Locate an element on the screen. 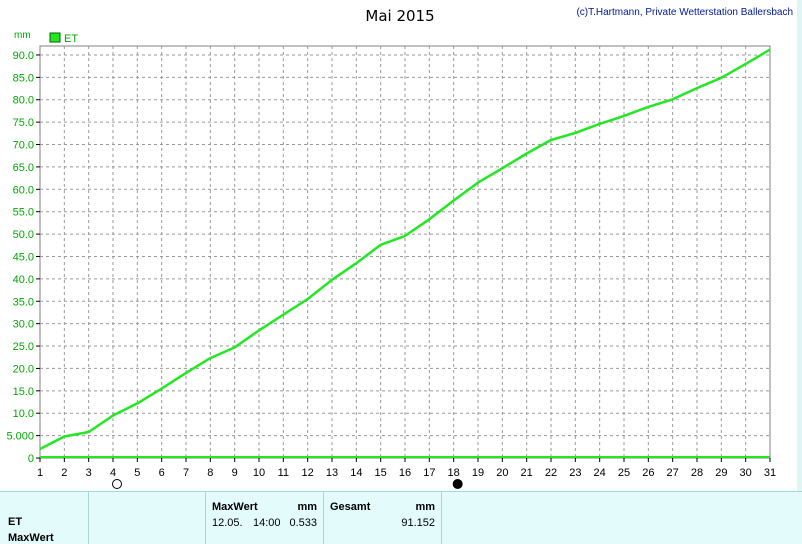 This screenshot has height=544, width=802. x-tick-label: 17 is located at coordinates (429, 473).